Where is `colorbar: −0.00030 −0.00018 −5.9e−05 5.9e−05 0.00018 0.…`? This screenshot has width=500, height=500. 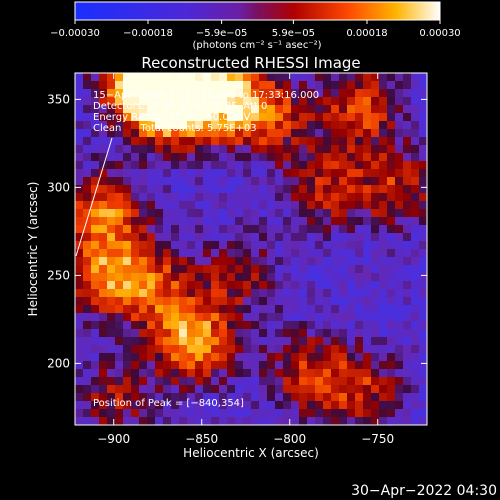 colorbar: −0.00030 −0.00018 −5.9e−05 5.9e−05 0.00018 0.… is located at coordinates (255, 26).